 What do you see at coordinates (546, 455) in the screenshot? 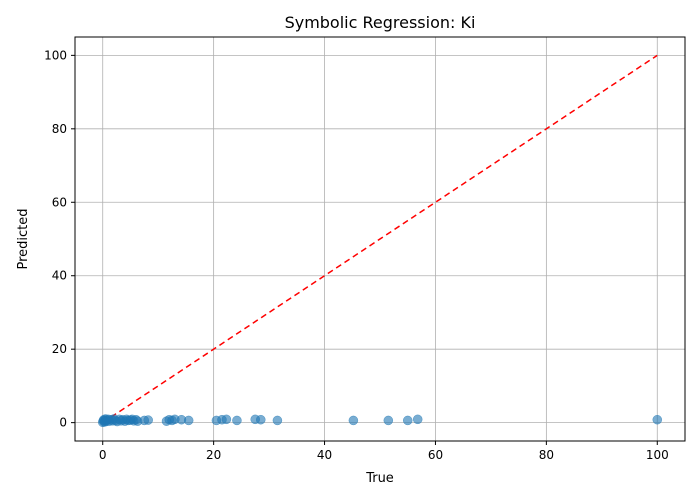
I see `x-tick-label: 80` at bounding box center [546, 455].